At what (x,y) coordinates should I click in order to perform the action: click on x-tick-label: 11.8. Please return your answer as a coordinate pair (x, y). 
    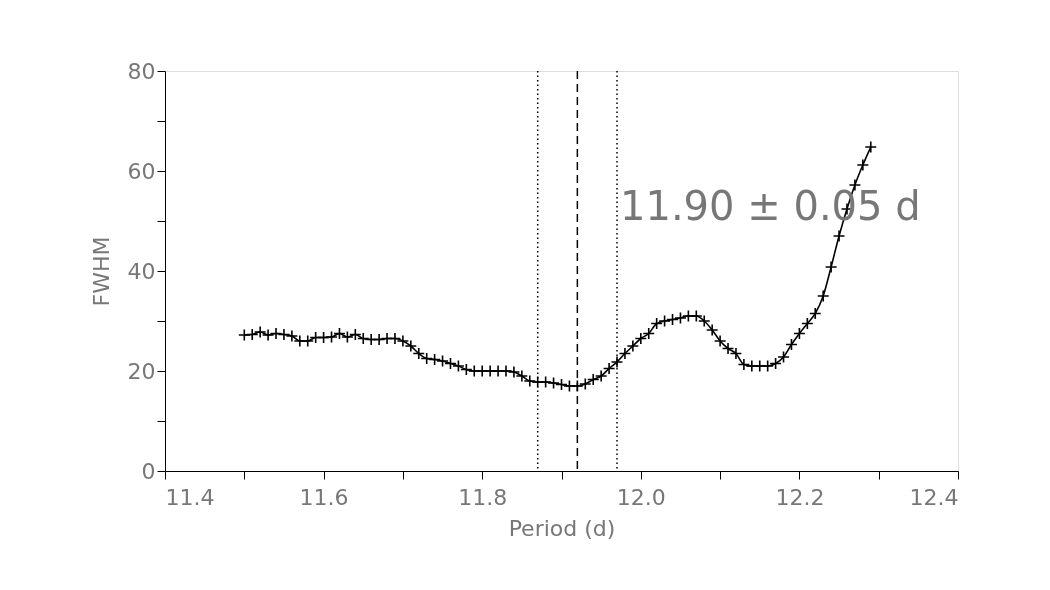
    Looking at the image, I should click on (483, 497).